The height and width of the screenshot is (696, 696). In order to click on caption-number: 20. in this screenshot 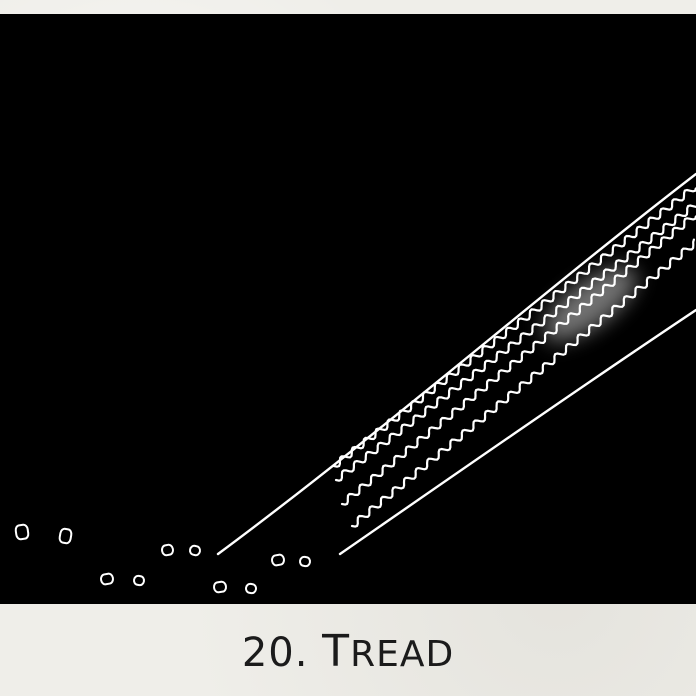, I will do `click(275, 653)`.